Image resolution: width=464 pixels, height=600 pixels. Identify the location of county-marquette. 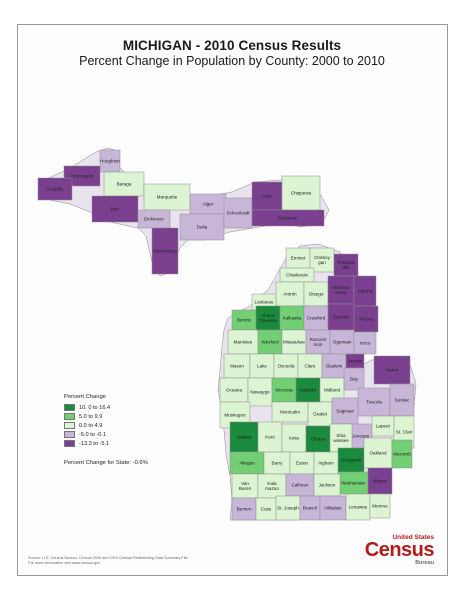
(167, 197).